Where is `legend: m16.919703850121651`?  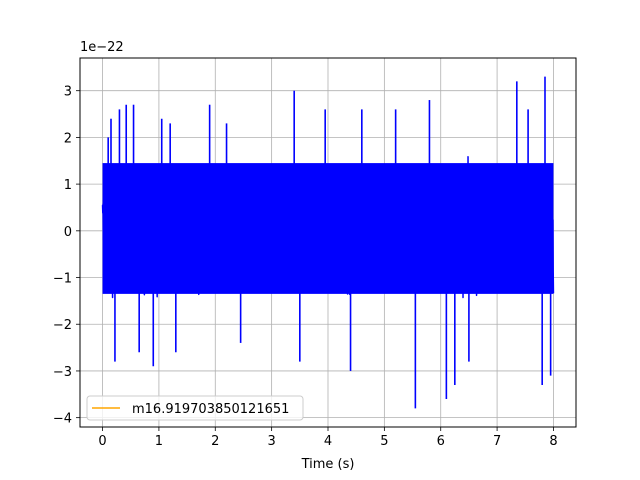
legend: m16.919703850121651 is located at coordinates (195, 408).